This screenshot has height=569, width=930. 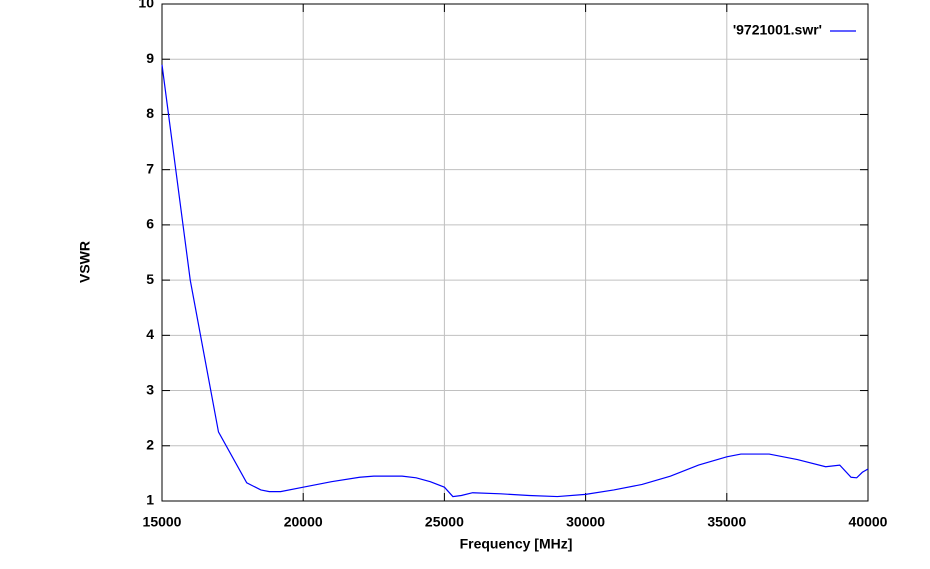 I want to click on y-tick-label: 7, so click(x=150, y=168).